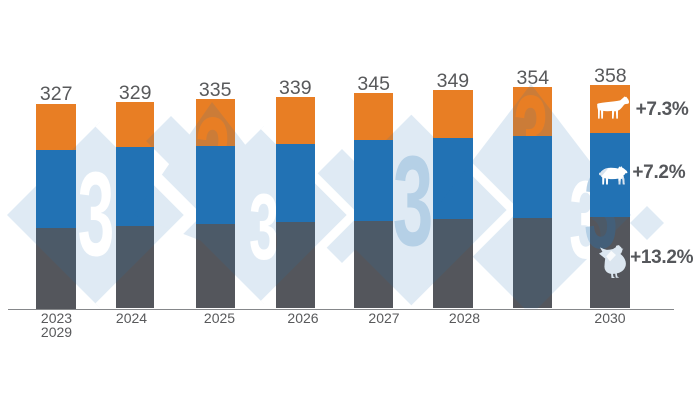  What do you see at coordinates (413, 202) in the screenshot?
I see `svg-text: 3` at bounding box center [413, 202].